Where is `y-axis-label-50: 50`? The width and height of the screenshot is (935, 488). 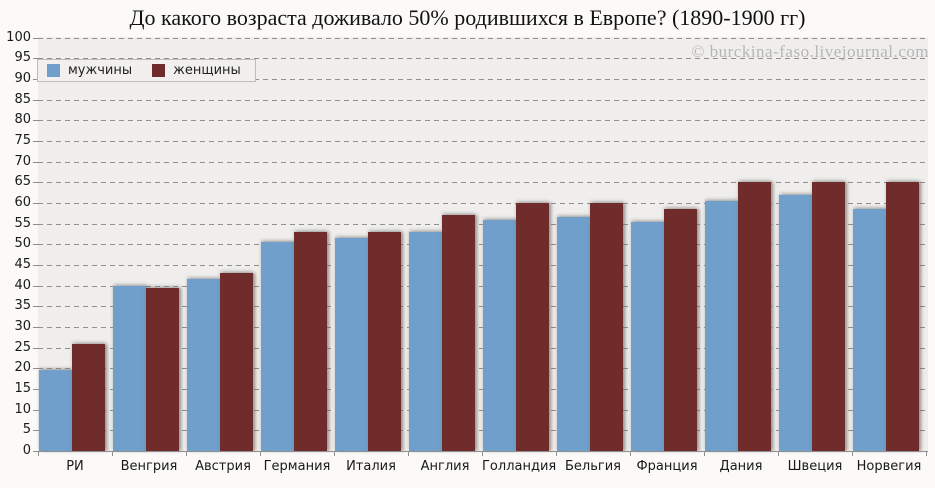
y-axis-label-50: 50 is located at coordinates (22, 244).